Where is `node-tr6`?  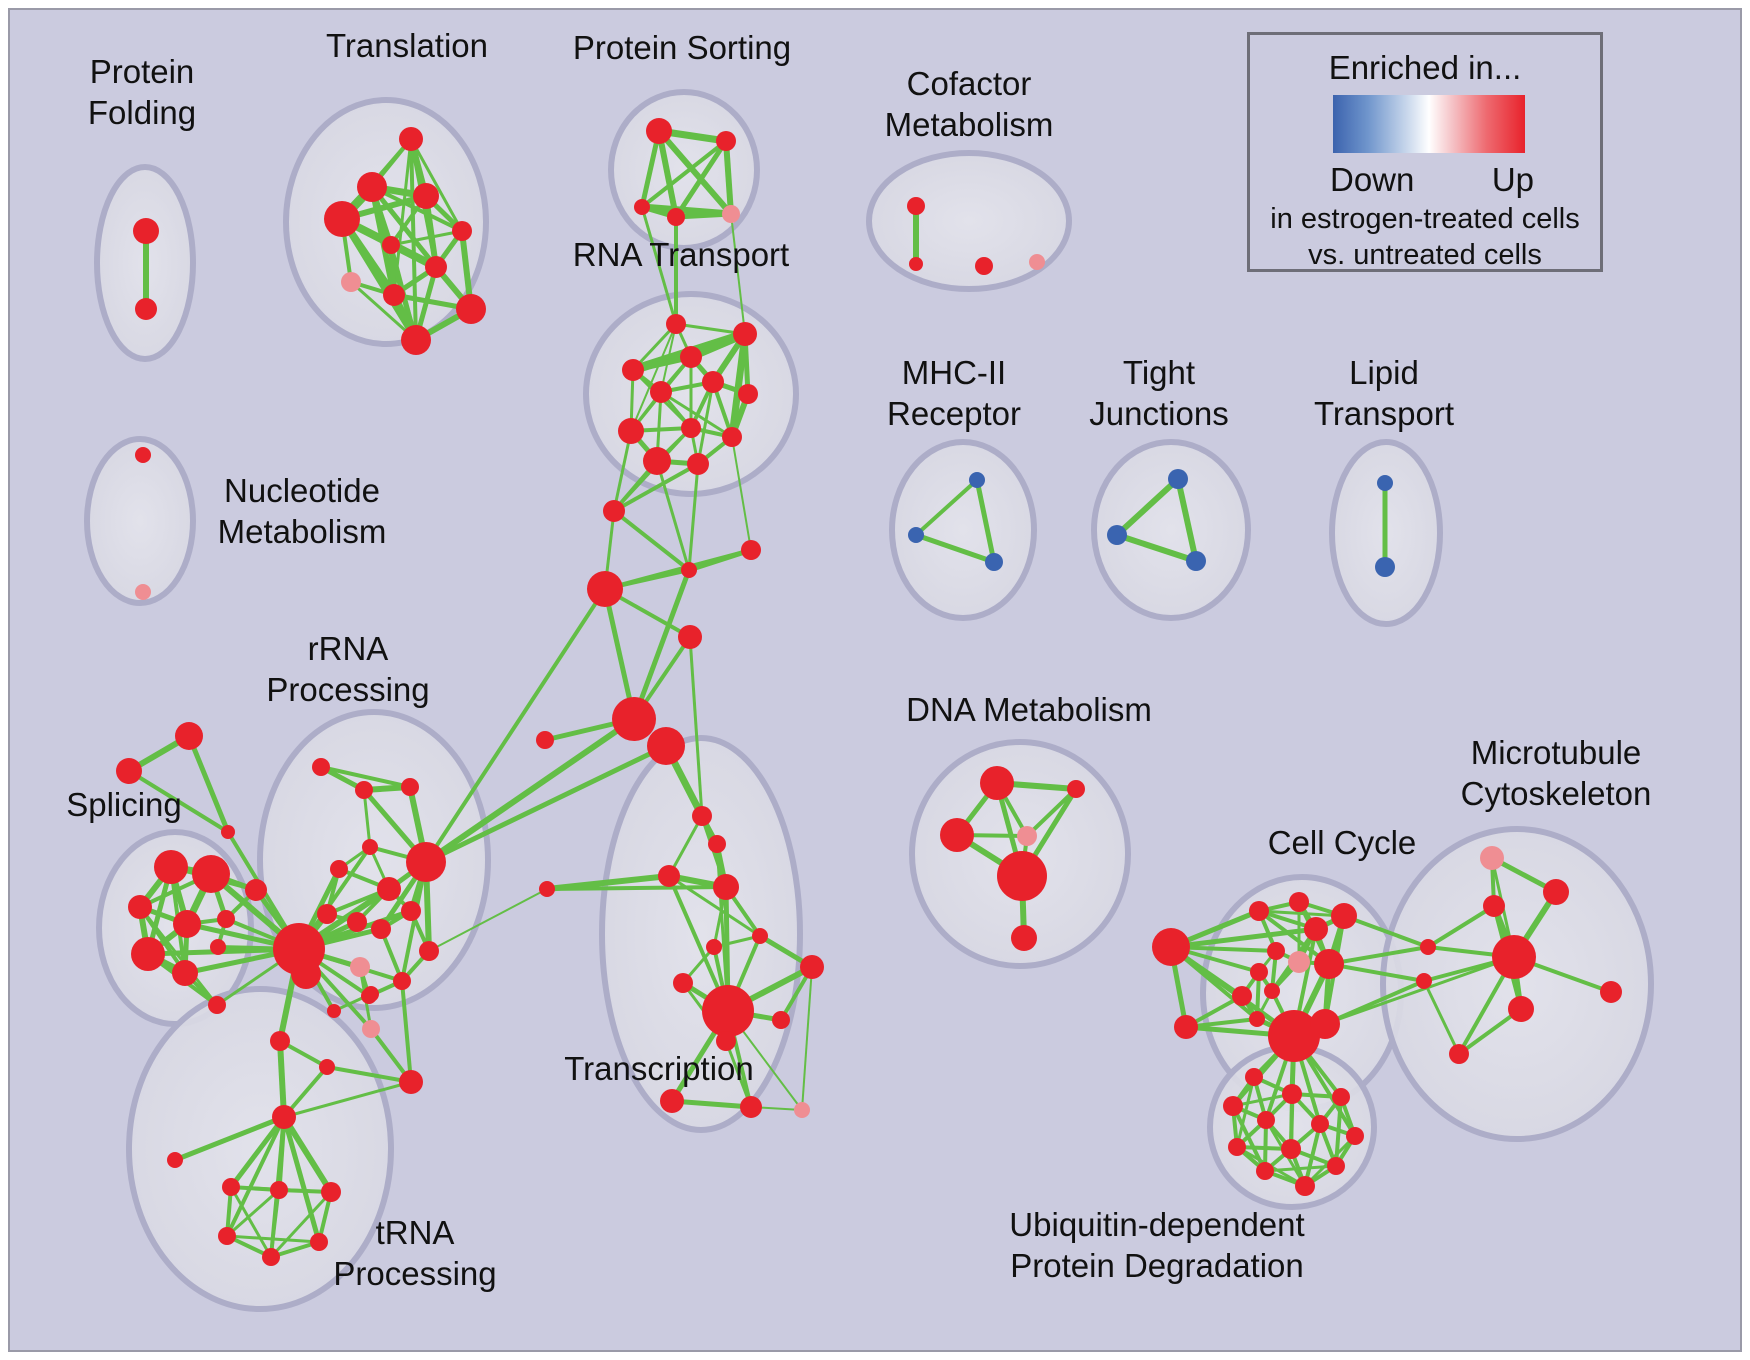 node-tr6 is located at coordinates (714, 947).